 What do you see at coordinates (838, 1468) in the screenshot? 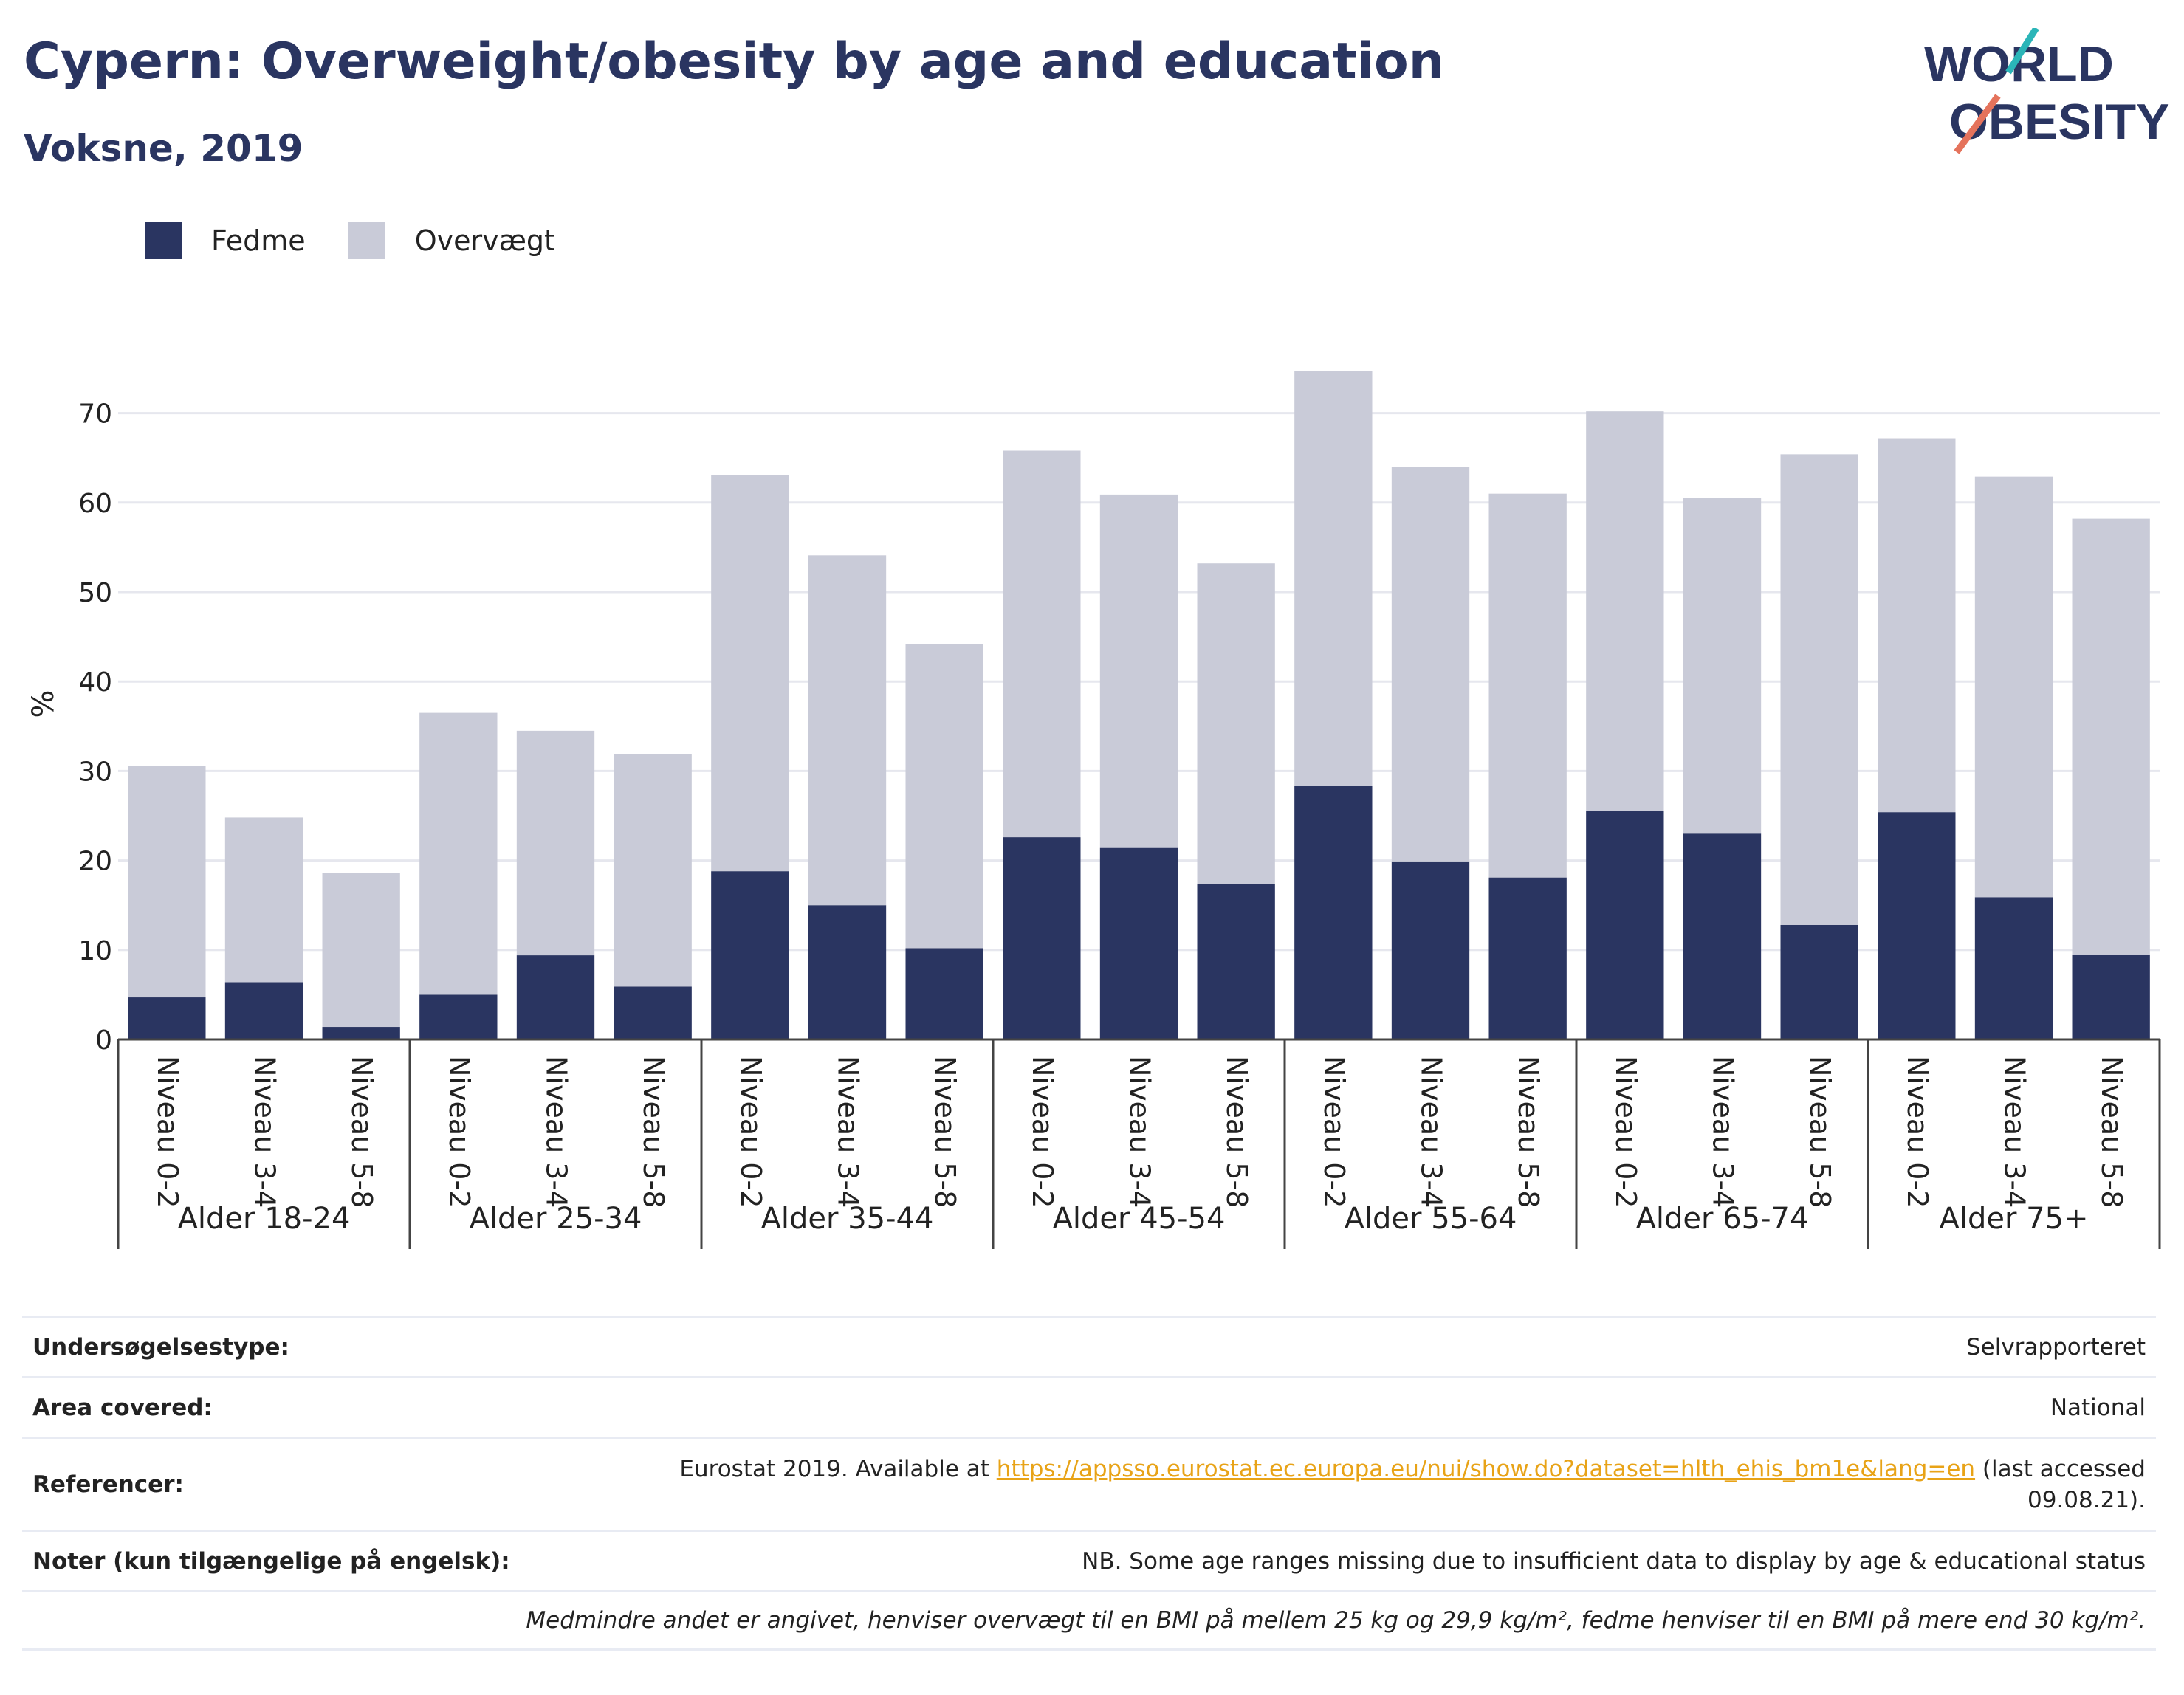
I see `reference-prefix: Eurostat 2019. Available at` at bounding box center [838, 1468].